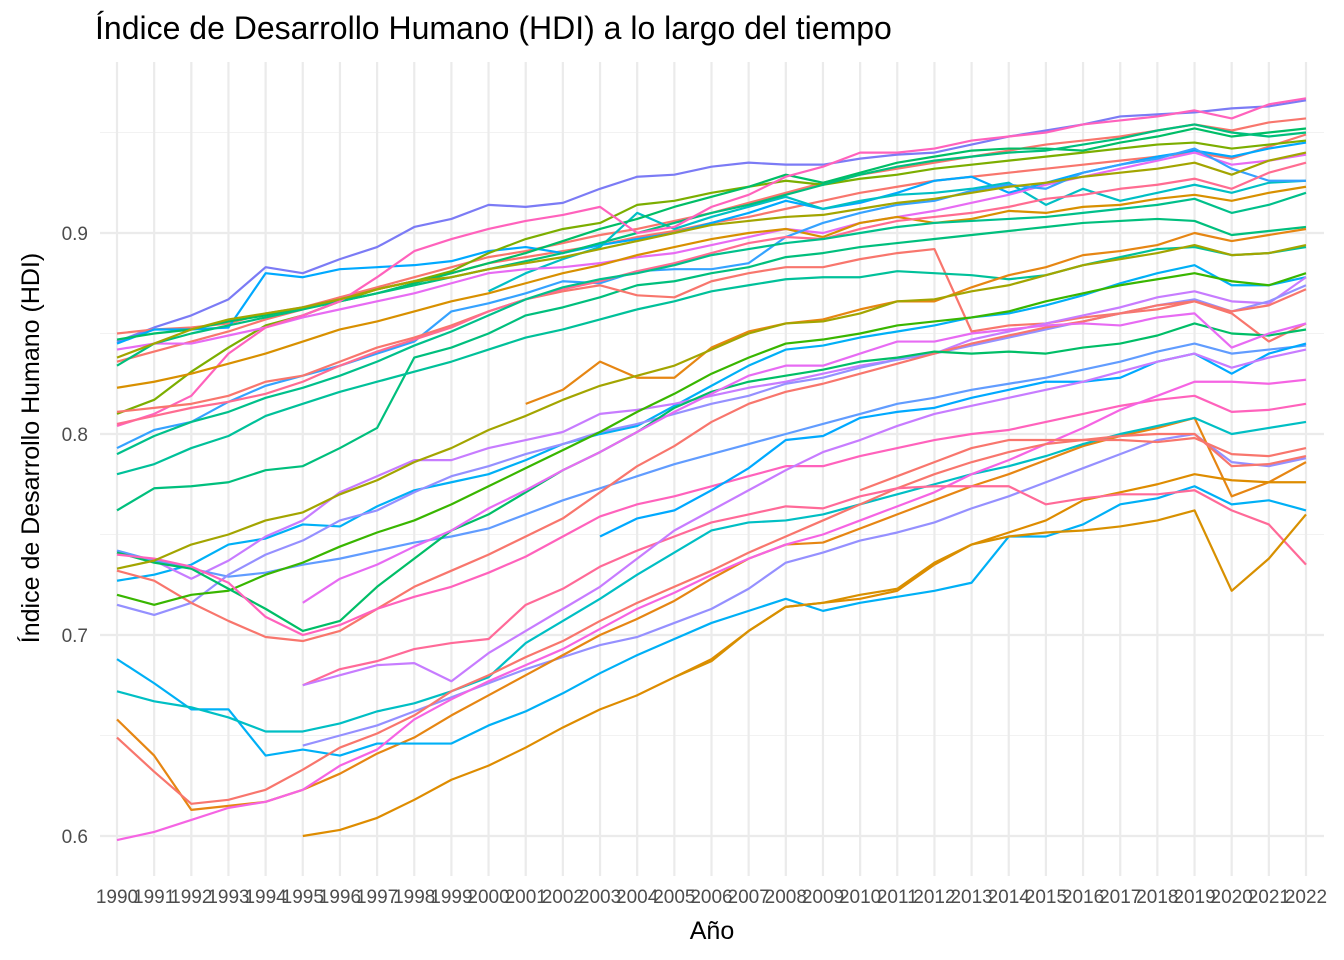 The height and width of the screenshot is (960, 1344). What do you see at coordinates (1120, 897) in the screenshot?
I see `x-tick-label: 2017` at bounding box center [1120, 897].